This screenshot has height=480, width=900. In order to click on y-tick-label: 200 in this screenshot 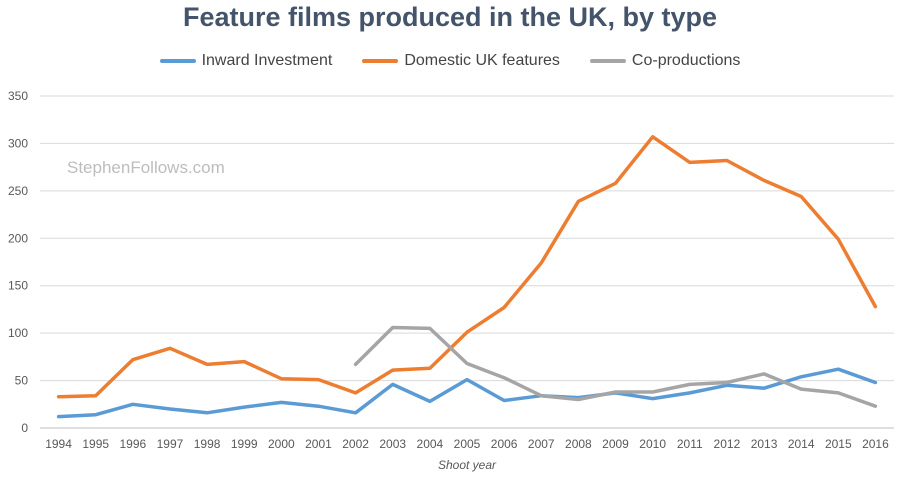, I will do `click(18, 238)`.